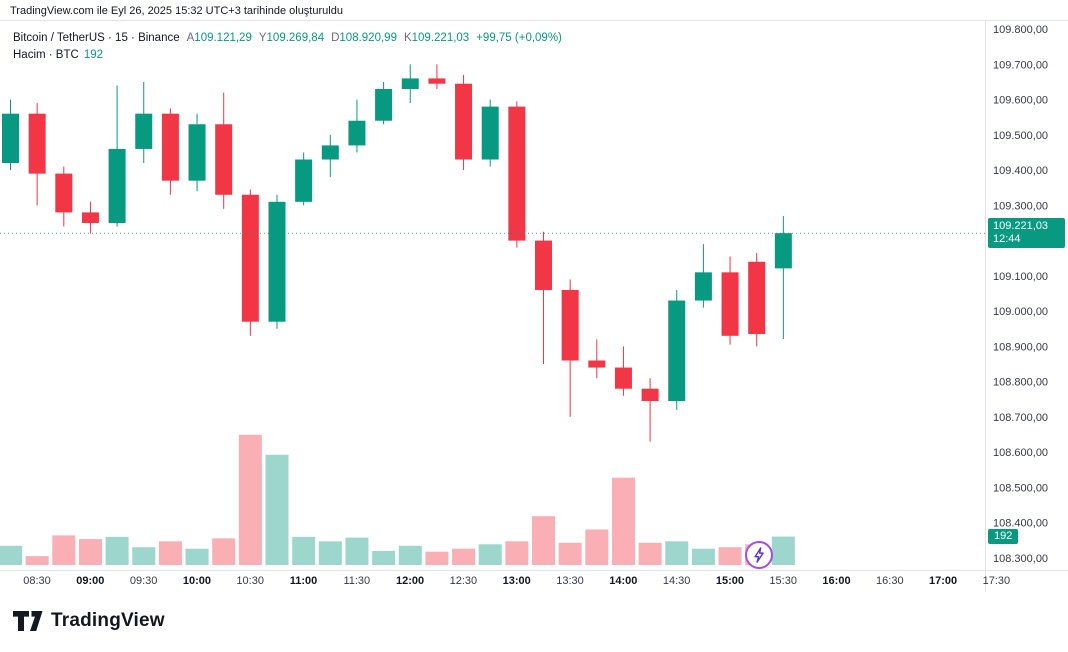 Image resolution: width=1068 pixels, height=652 pixels. What do you see at coordinates (1020, 171) in the screenshot?
I see `price-axis-label: 109.400,00` at bounding box center [1020, 171].